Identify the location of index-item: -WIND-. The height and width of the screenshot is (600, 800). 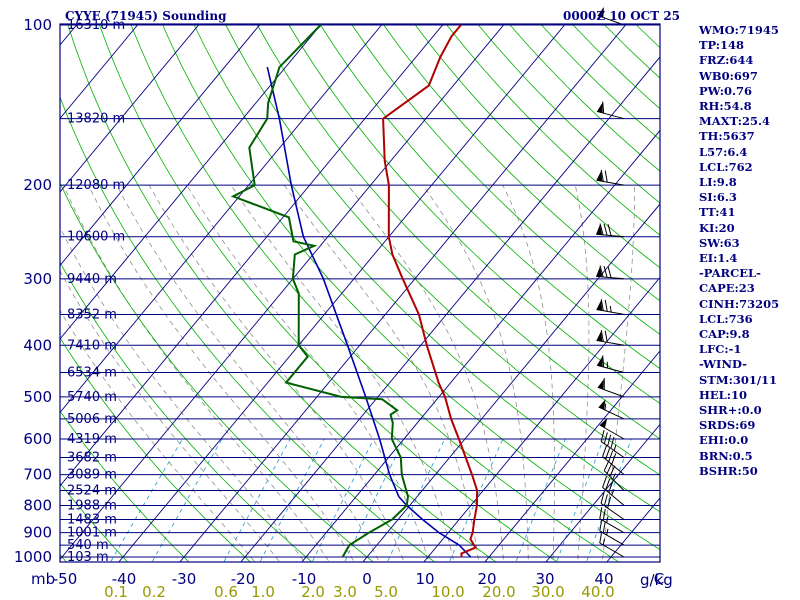
(723, 364).